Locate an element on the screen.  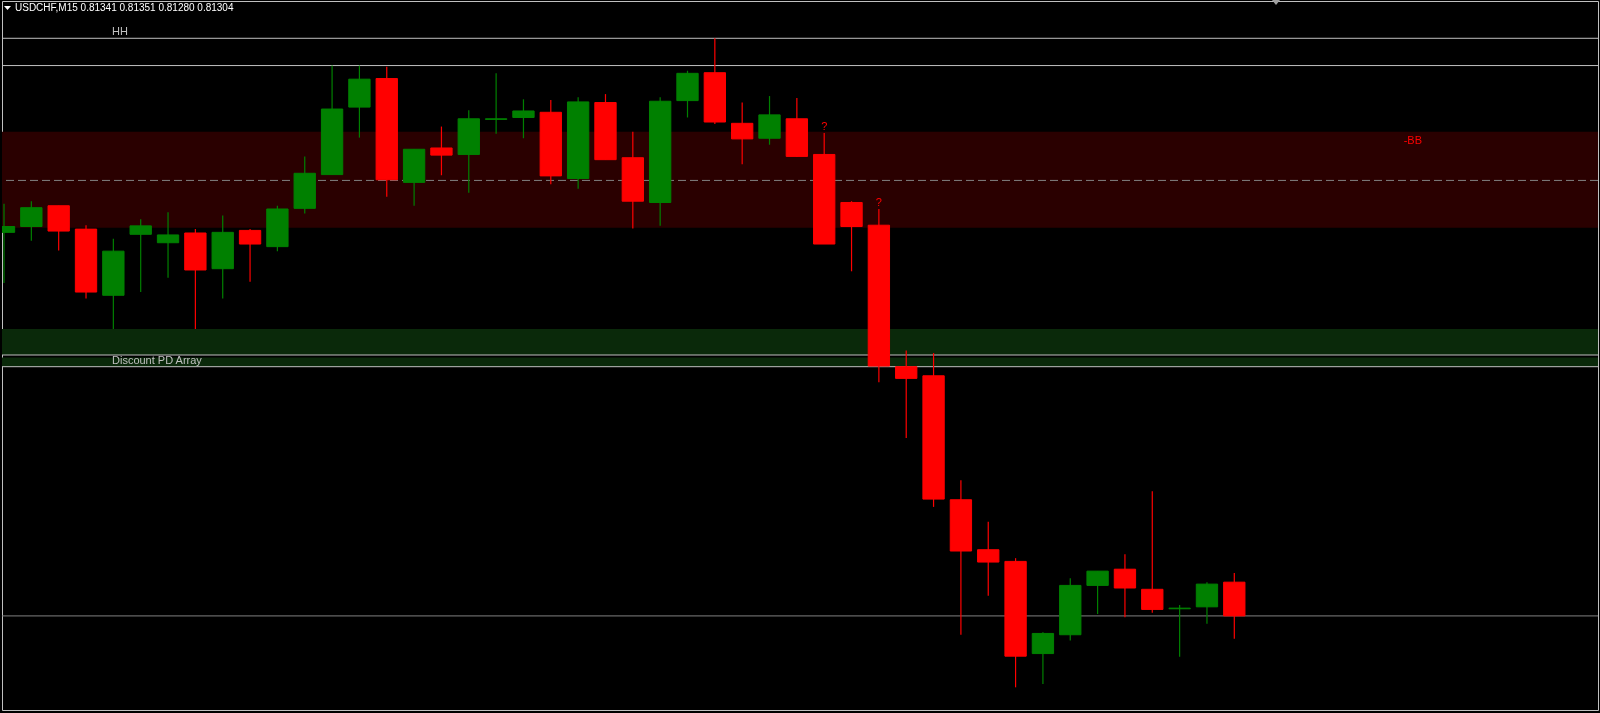
chart-title: USDCHF,M15 0.81341 0.81351 0.81280 0.81304 is located at coordinates (124, 7).